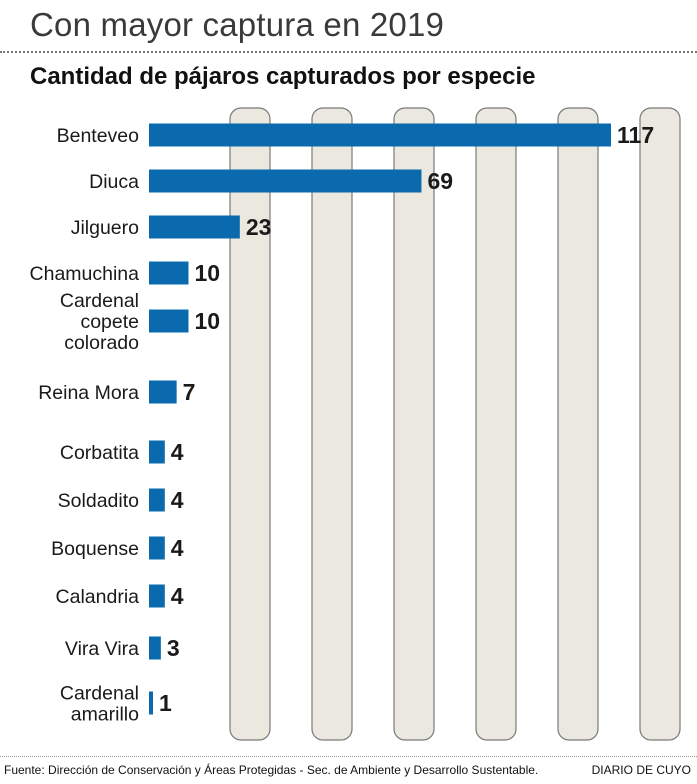 This screenshot has height=784, width=697. Describe the element at coordinates (635, 135) in the screenshot. I see `data-label: 117` at that location.